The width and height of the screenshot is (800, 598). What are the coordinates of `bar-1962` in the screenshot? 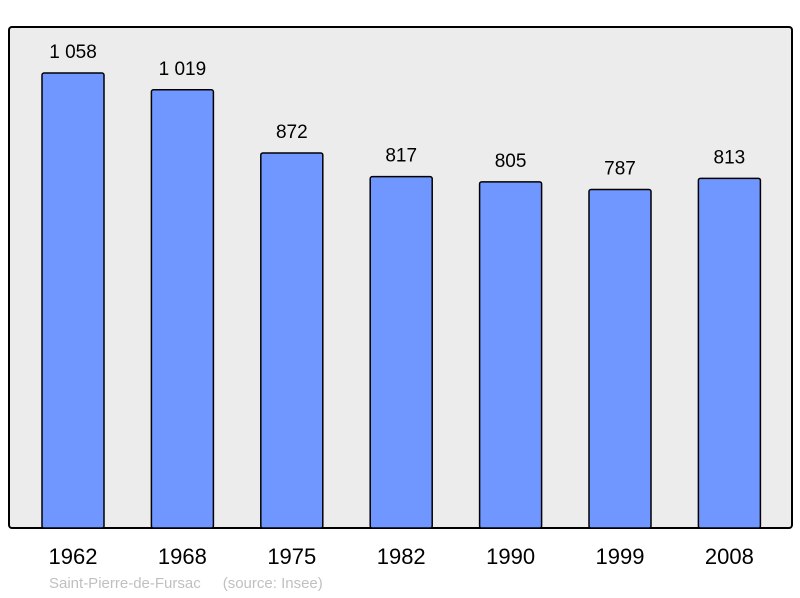 It's located at (73, 300).